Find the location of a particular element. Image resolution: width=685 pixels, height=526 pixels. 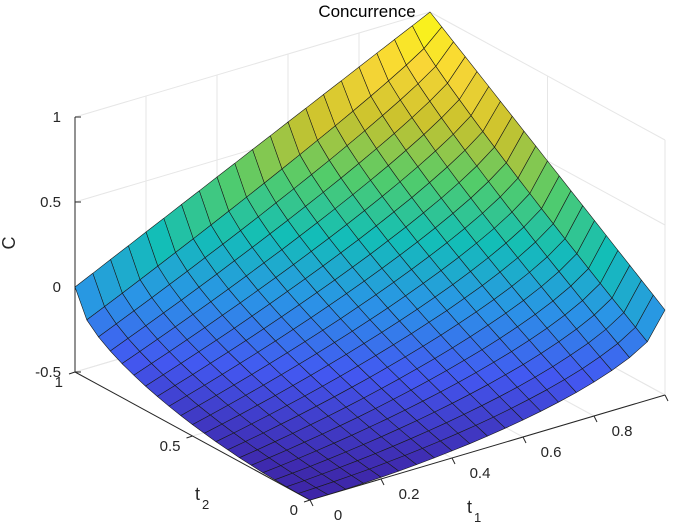

x-tick-label: 0.8 is located at coordinates (622, 431).